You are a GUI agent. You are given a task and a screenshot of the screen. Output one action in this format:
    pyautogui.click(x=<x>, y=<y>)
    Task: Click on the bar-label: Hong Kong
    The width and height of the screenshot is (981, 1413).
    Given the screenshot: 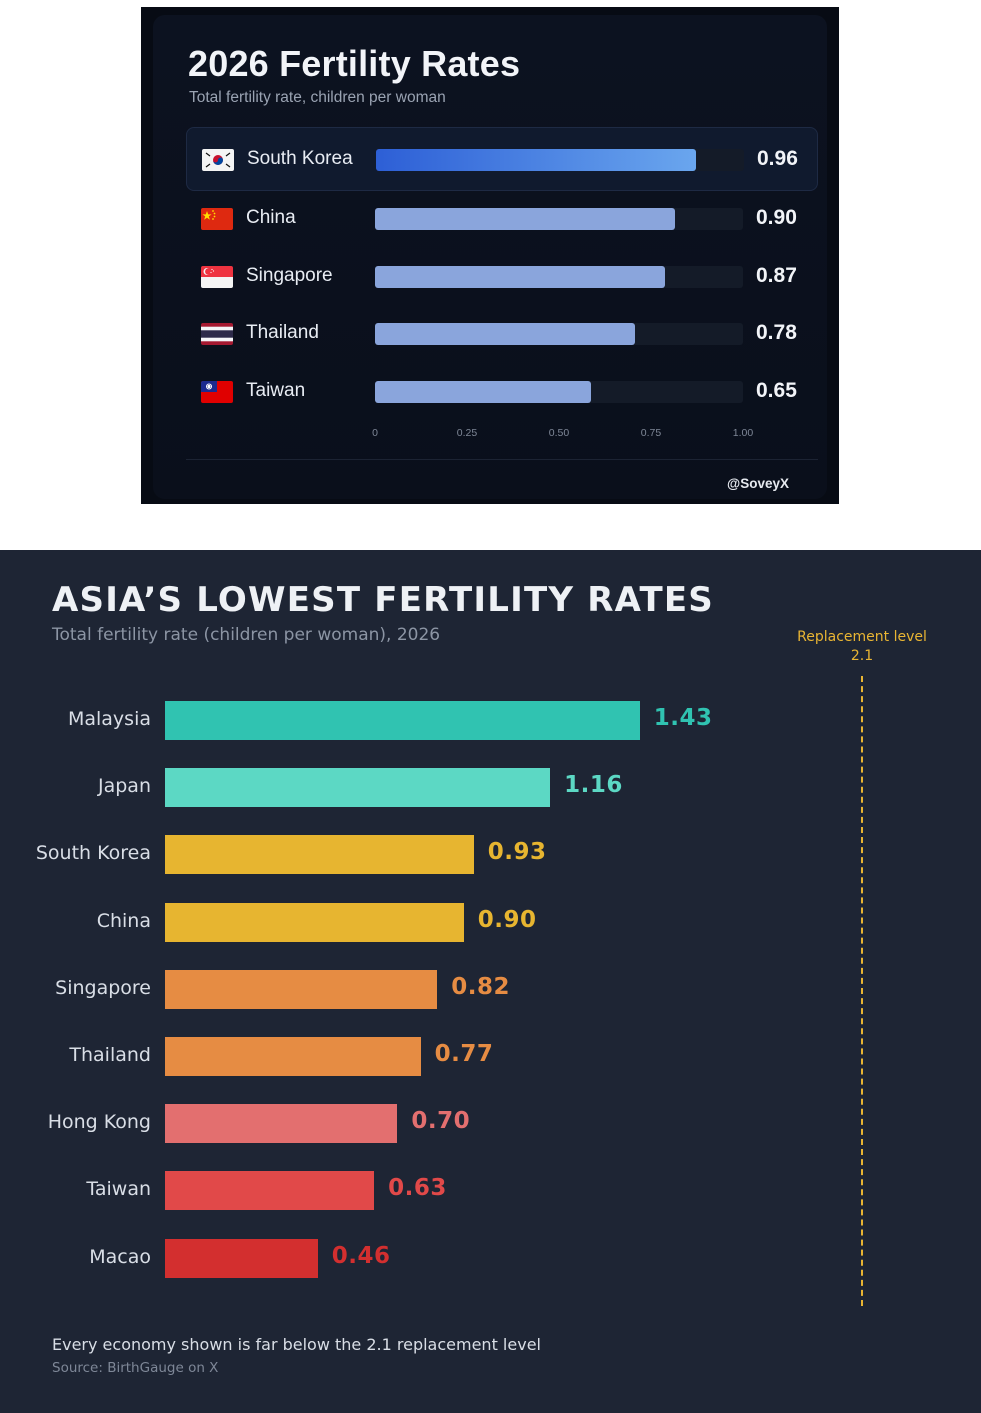 What is the action you would take?
    pyautogui.click(x=99, y=1122)
    